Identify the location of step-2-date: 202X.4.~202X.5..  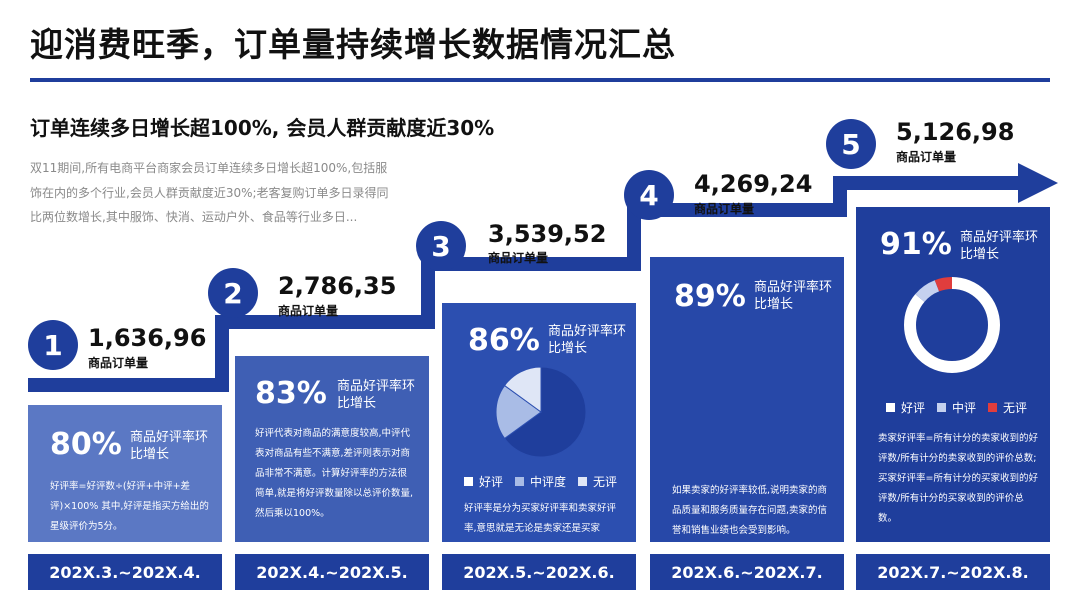
(332, 572).